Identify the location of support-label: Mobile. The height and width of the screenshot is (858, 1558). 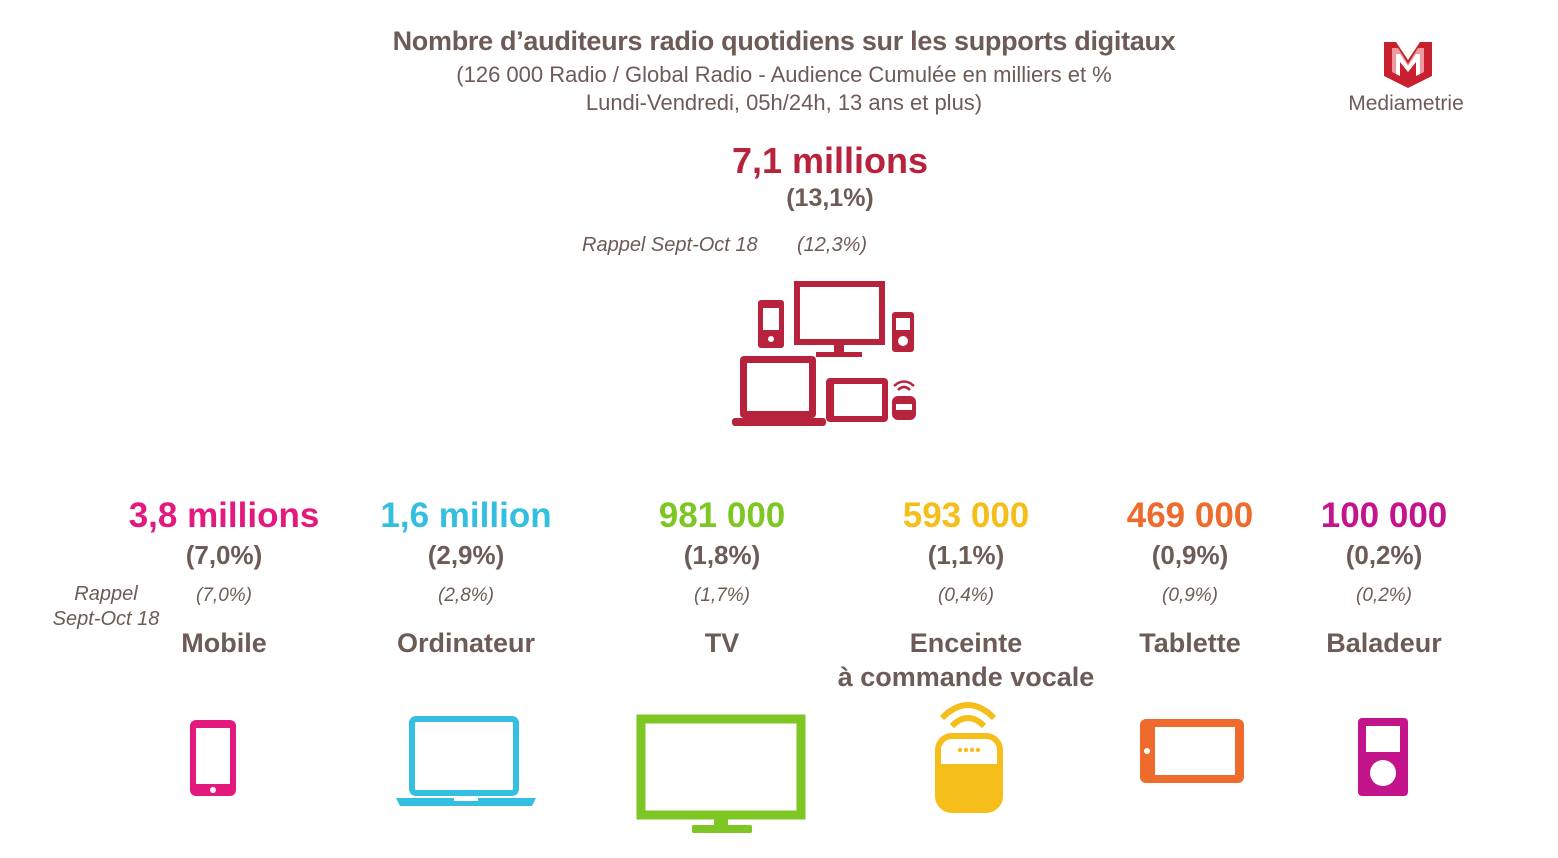
(224, 643).